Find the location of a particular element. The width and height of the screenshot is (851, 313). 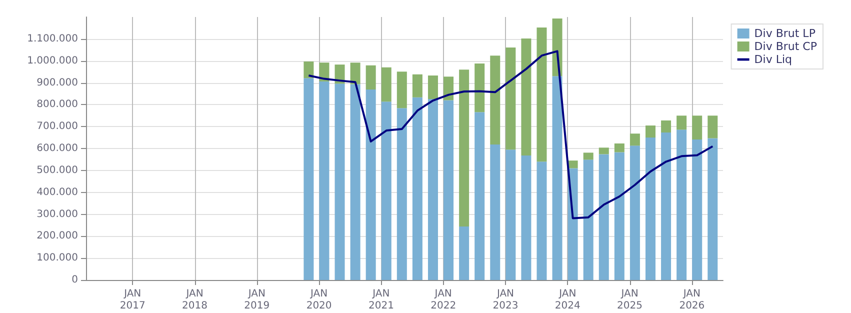

y-tick-label: 600.000 is located at coordinates (57, 148).